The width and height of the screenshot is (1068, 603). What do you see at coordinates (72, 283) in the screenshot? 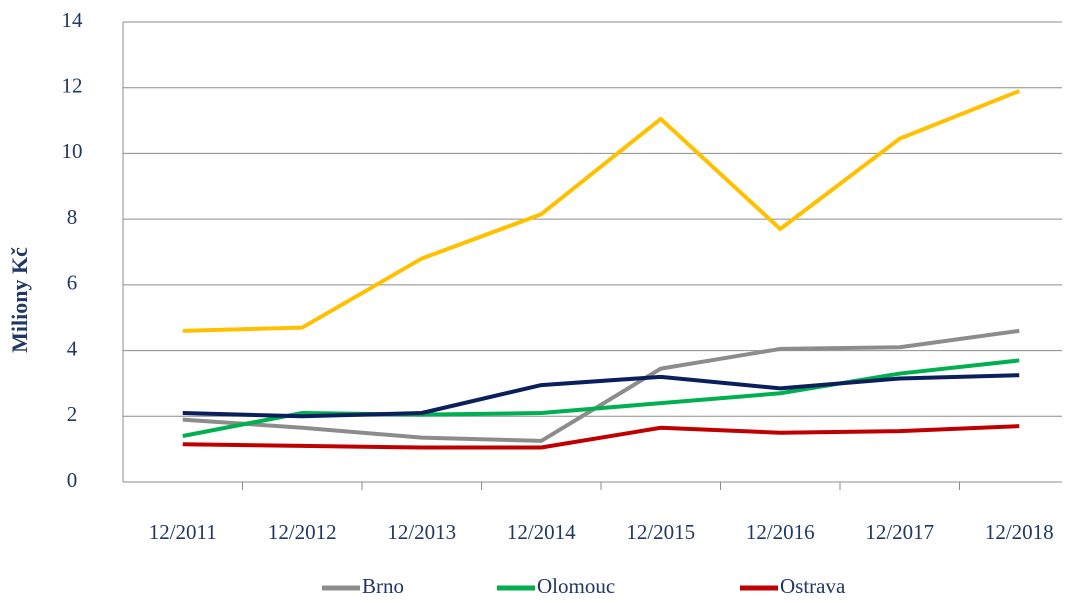
I see `y-tick-label: 6` at bounding box center [72, 283].